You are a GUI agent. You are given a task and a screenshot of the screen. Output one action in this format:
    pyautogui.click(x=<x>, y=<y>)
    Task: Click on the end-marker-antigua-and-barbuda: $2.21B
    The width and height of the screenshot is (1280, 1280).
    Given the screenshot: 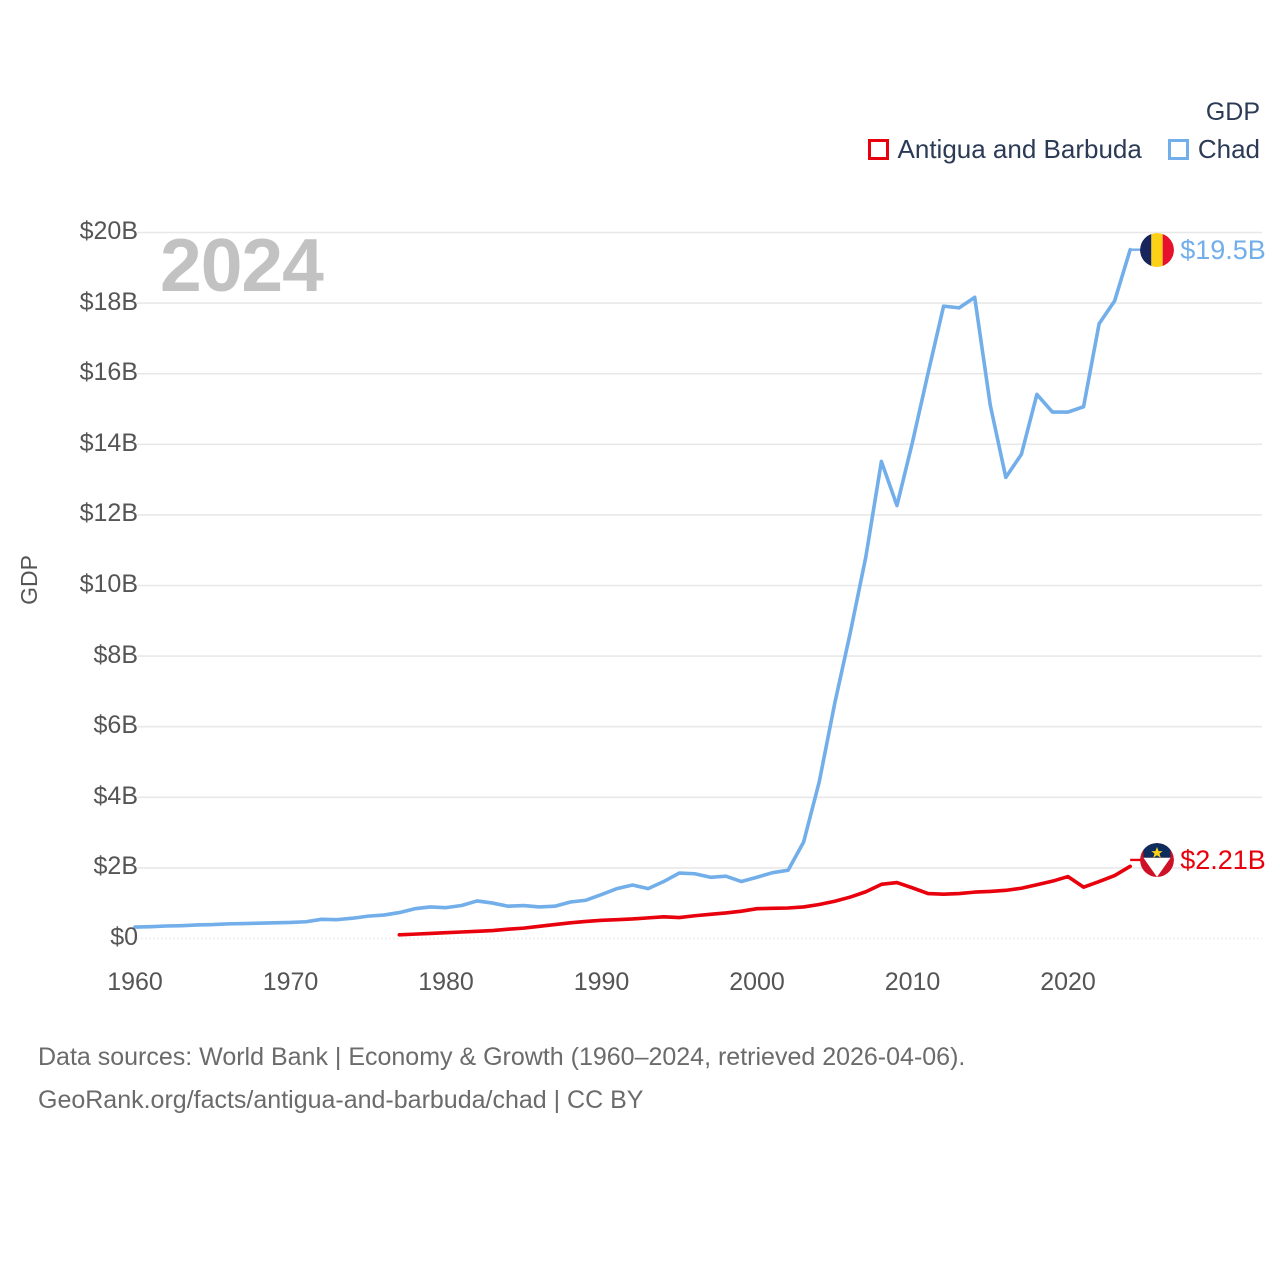 What is the action you would take?
    pyautogui.click(x=1203, y=859)
    